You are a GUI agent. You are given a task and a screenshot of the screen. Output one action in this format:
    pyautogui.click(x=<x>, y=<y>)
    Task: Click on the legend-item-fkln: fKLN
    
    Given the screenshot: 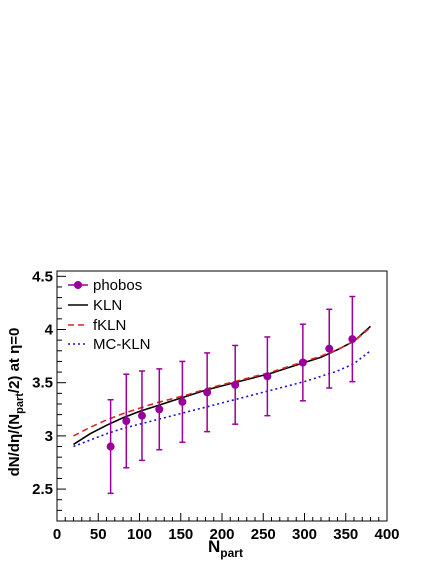 What is the action you would take?
    pyautogui.click(x=97, y=325)
    